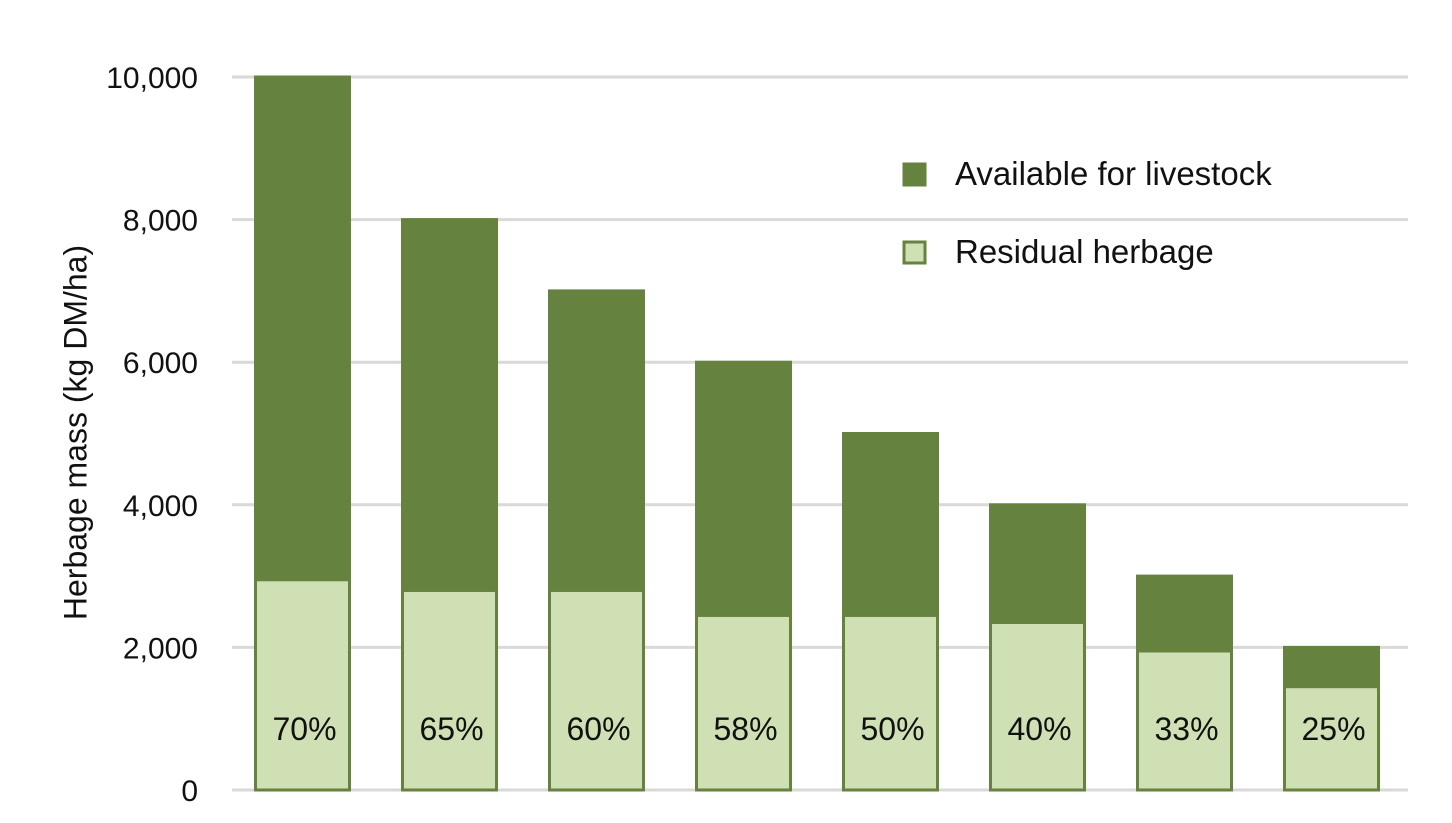 Image resolution: width=1452 pixels, height=823 pixels. What do you see at coordinates (160, 506) in the screenshot?
I see `y-tick-label: 4,000` at bounding box center [160, 506].